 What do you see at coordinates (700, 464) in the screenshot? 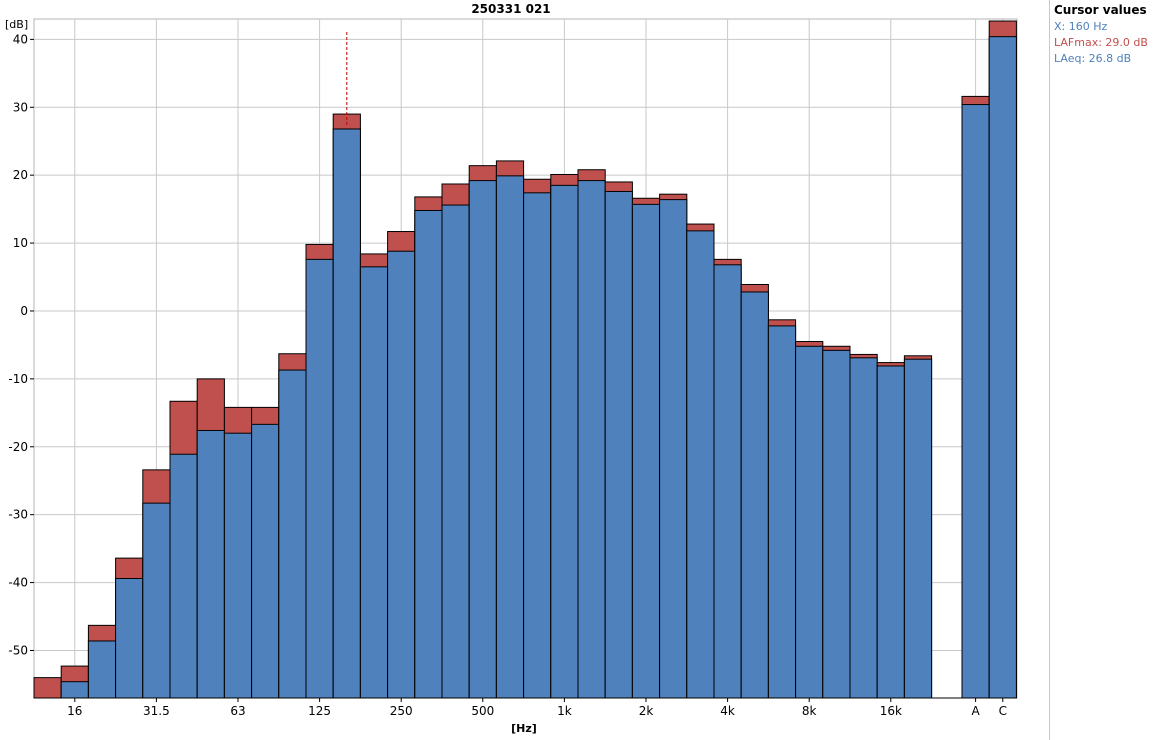
I see `band-3.15k-laeq-bar` at bounding box center [700, 464].